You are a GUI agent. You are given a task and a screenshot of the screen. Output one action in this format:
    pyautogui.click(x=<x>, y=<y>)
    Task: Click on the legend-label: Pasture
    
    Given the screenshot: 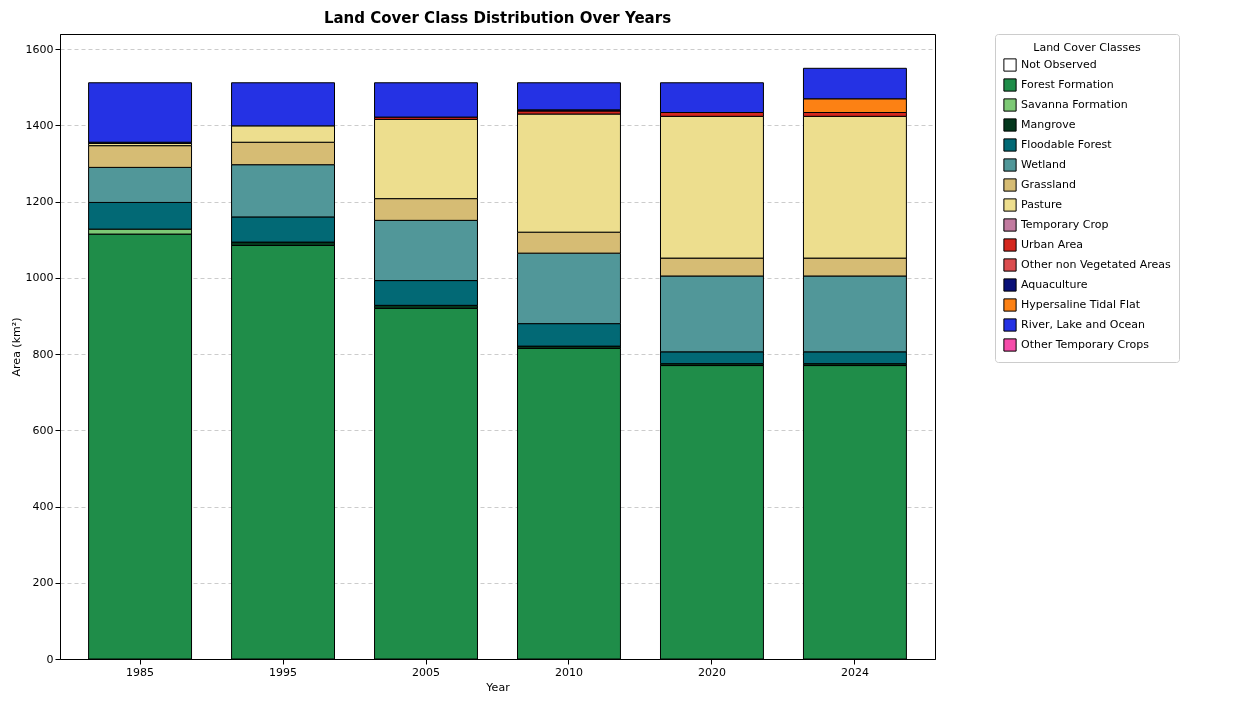 What is the action you would take?
    pyautogui.click(x=1042, y=204)
    